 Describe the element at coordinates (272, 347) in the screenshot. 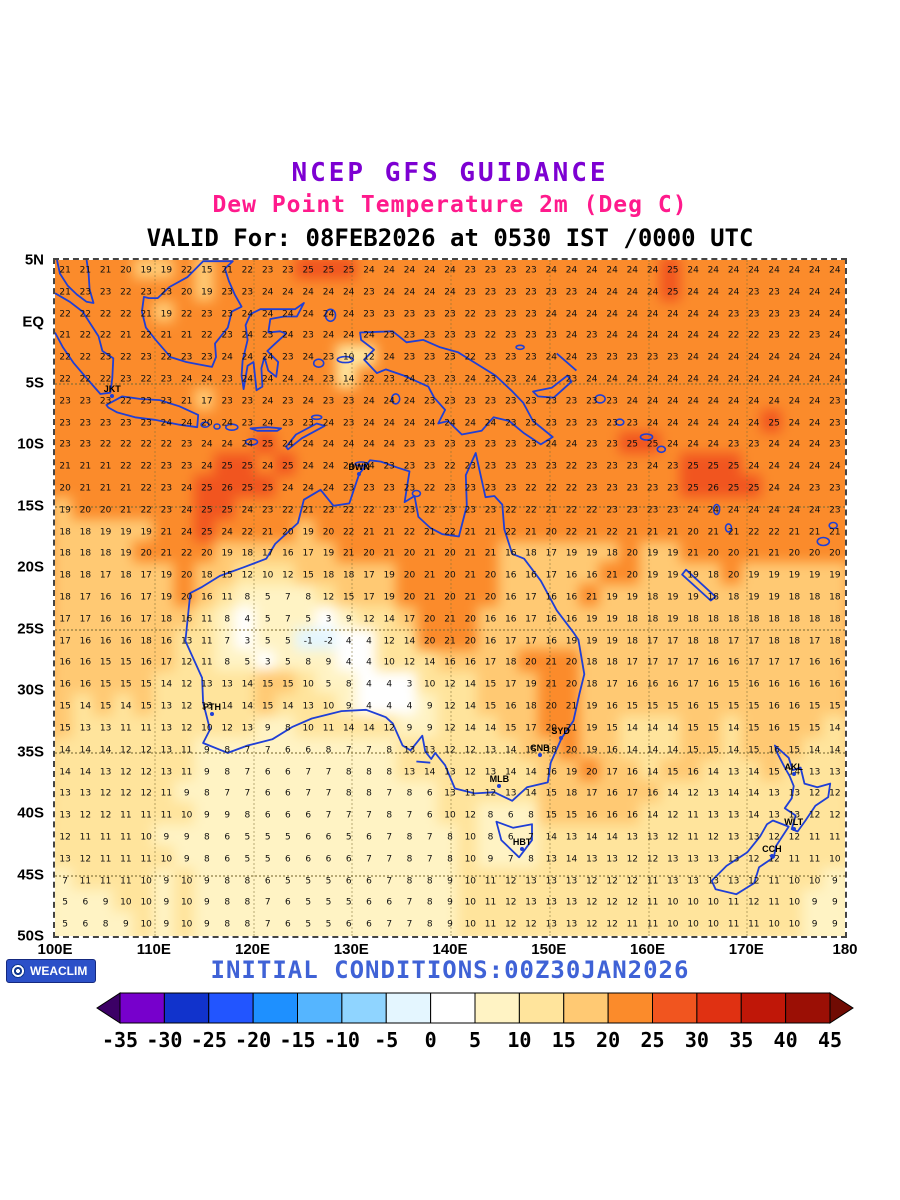

I see `coastline` at that location.